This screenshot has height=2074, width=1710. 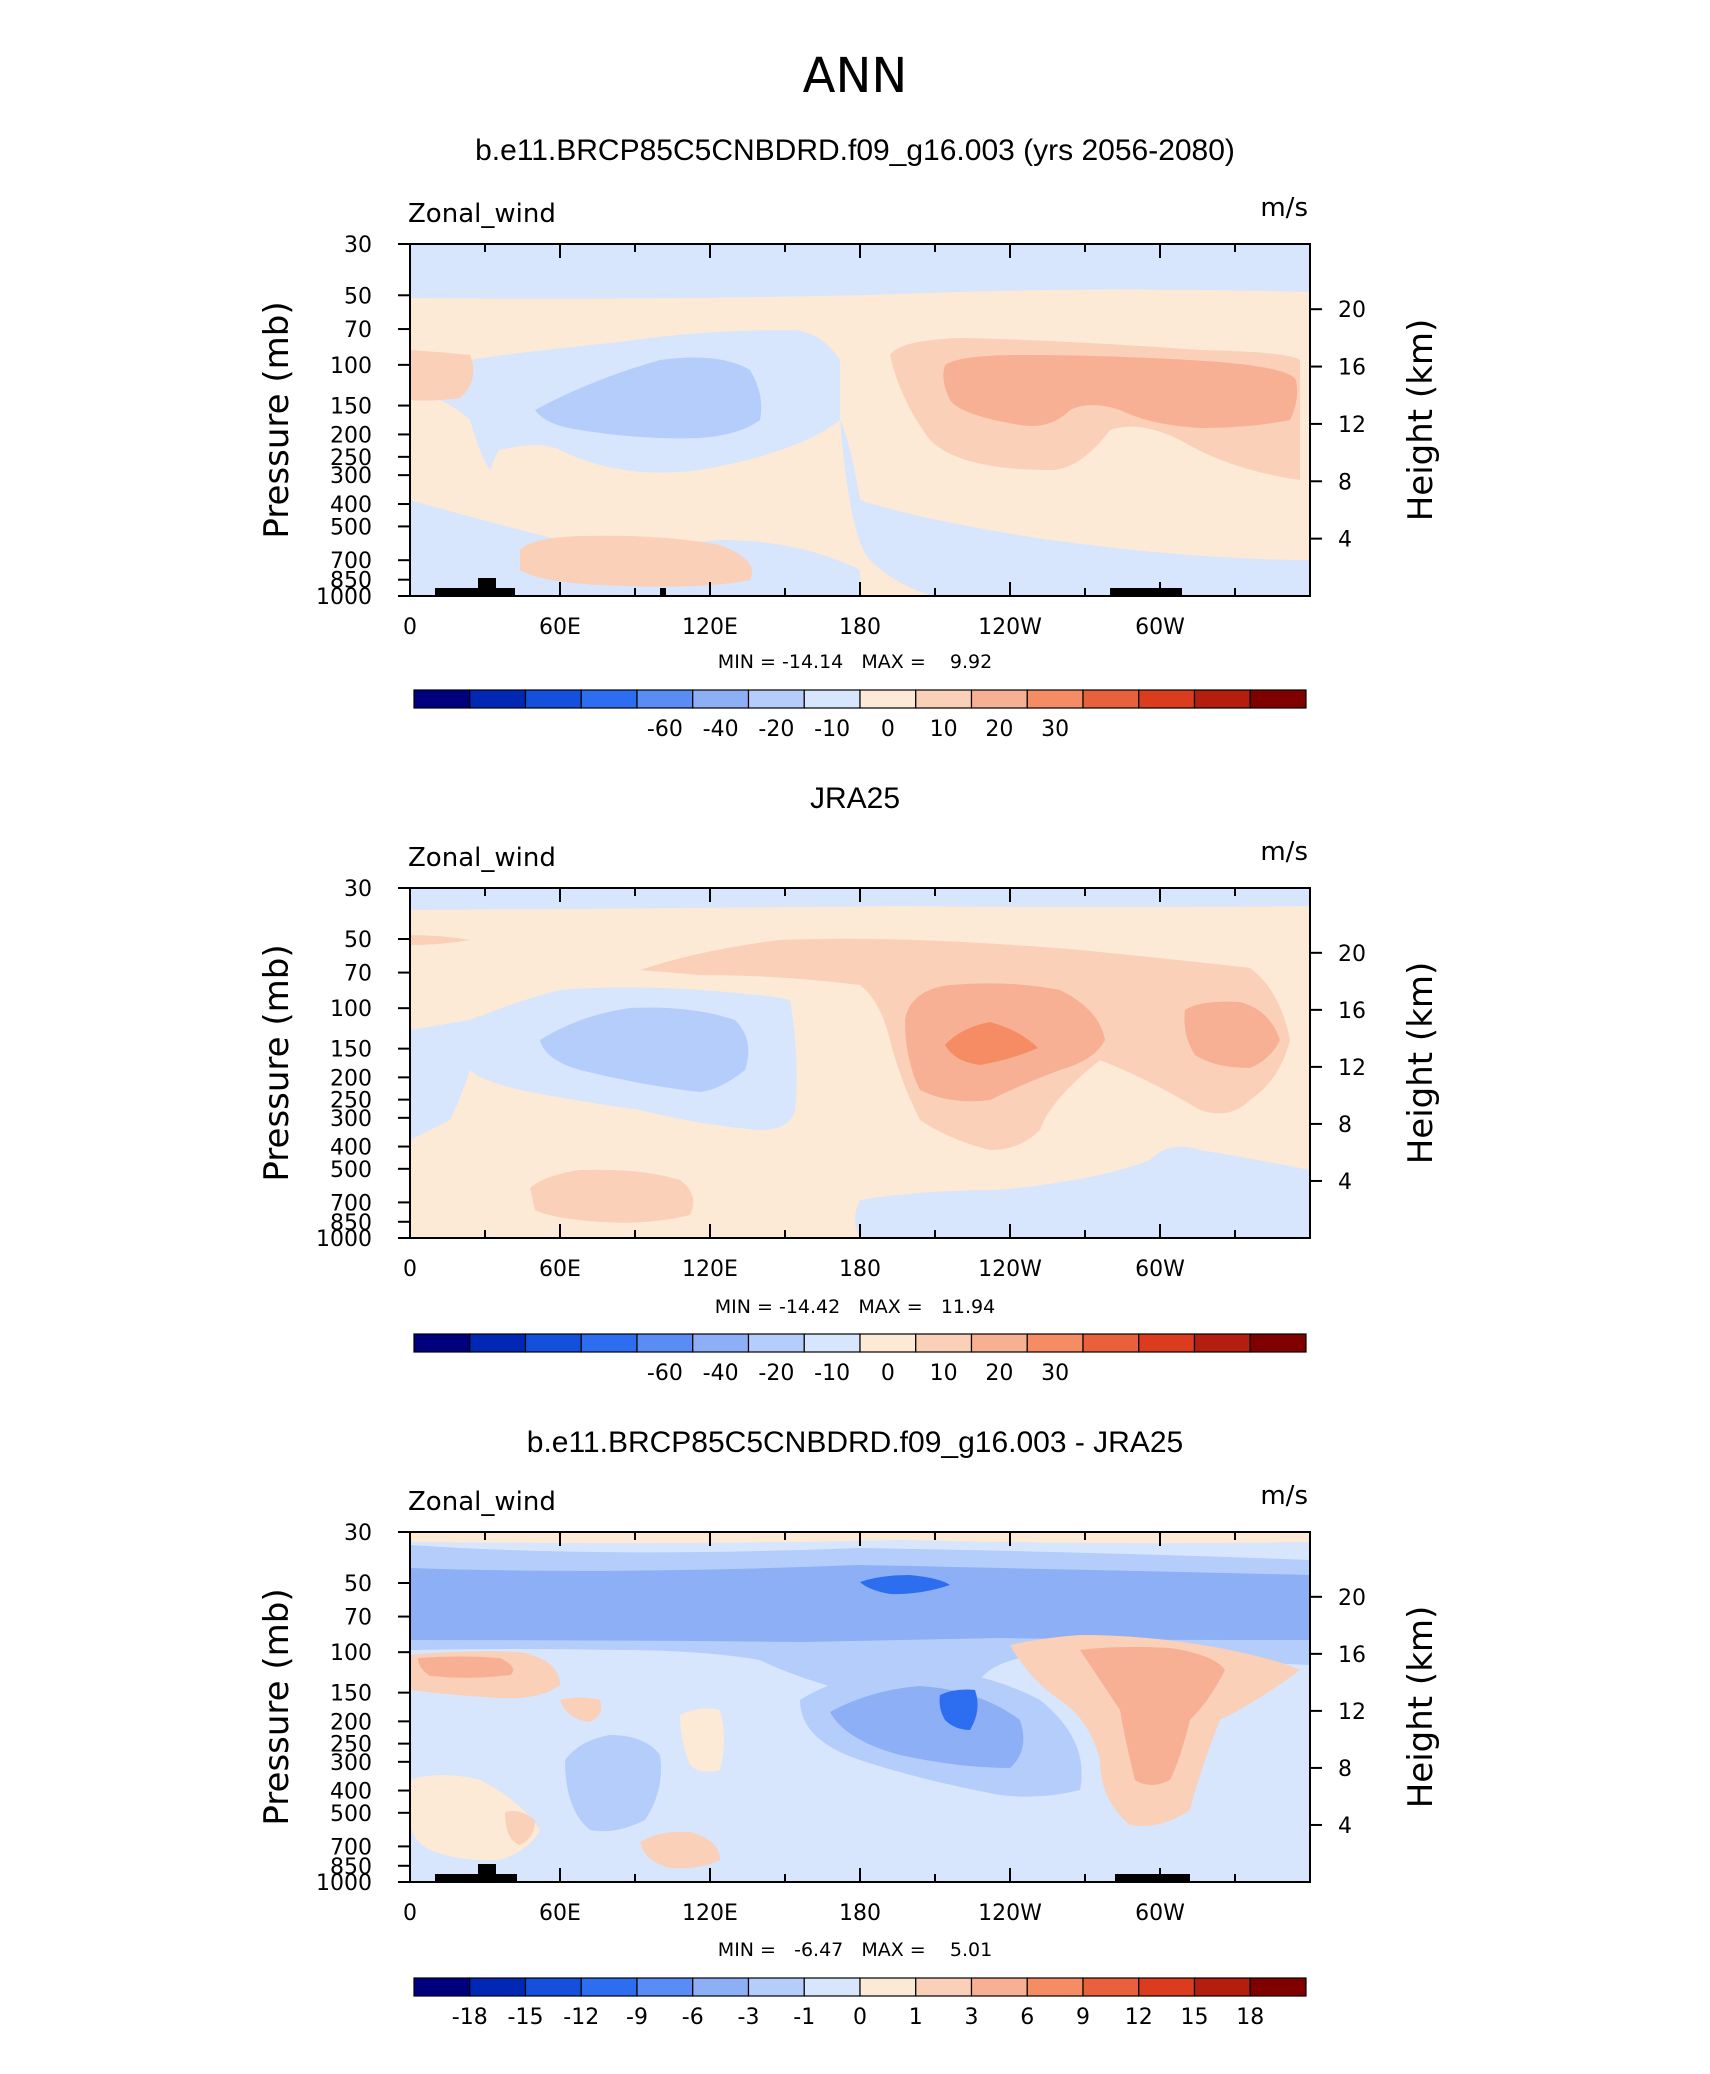 I want to click on y-tick-label: 400, so click(x=351, y=505).